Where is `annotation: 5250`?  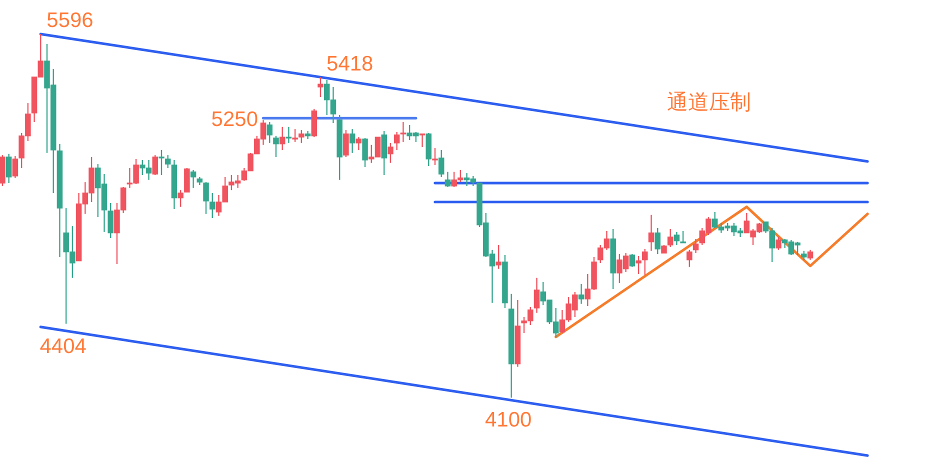 annotation: 5250 is located at coordinates (234, 119).